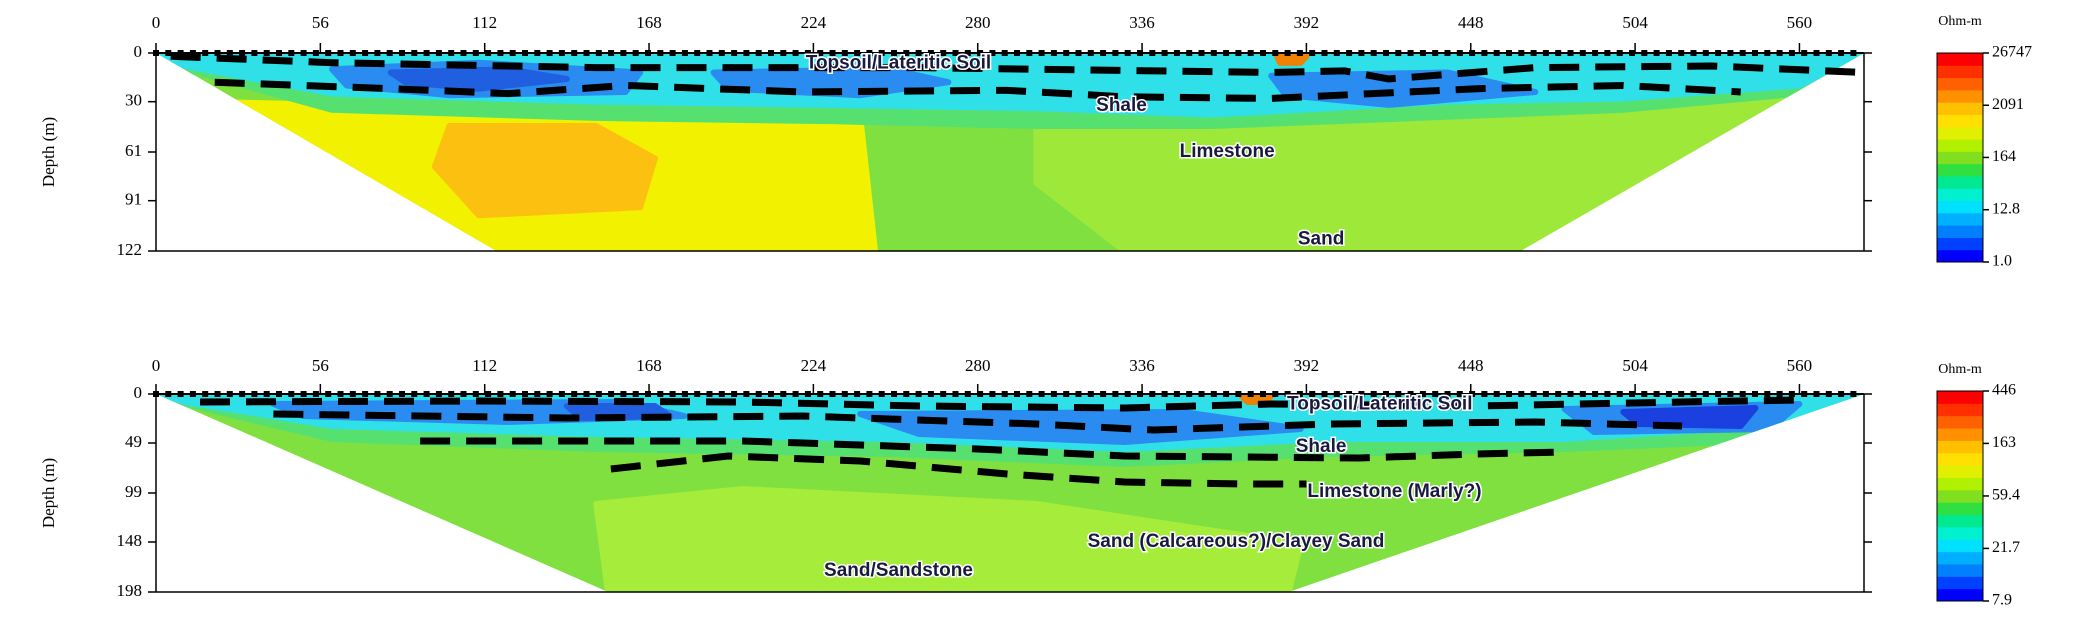 This screenshot has width=2073, height=620. Describe the element at coordinates (2006, 208) in the screenshot. I see `colorbar-tick-label: 12.8` at that location.